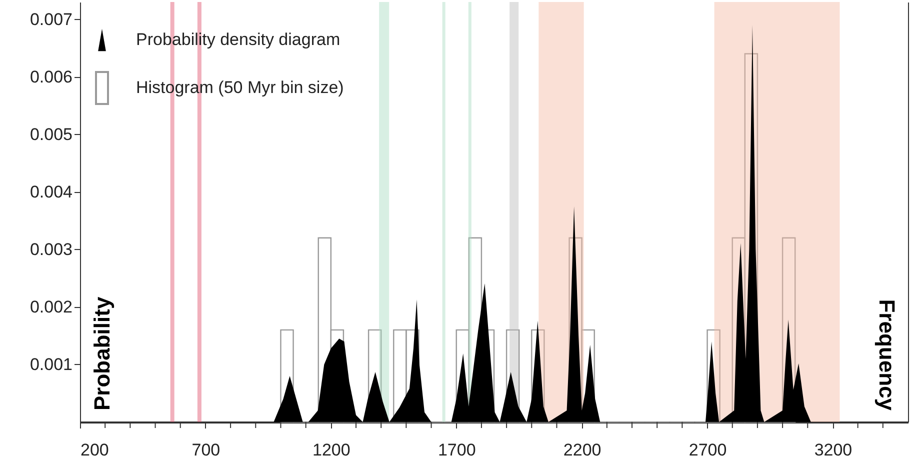 This screenshot has height=462, width=914. I want to click on x-tick-label: 200, so click(94, 450).